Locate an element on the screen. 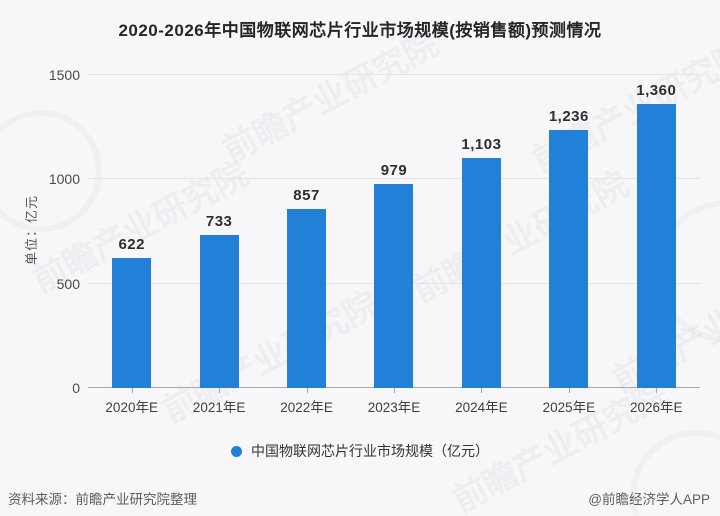 This screenshot has width=720, height=516. bar-column-2023年E: 979 is located at coordinates (393, 275).